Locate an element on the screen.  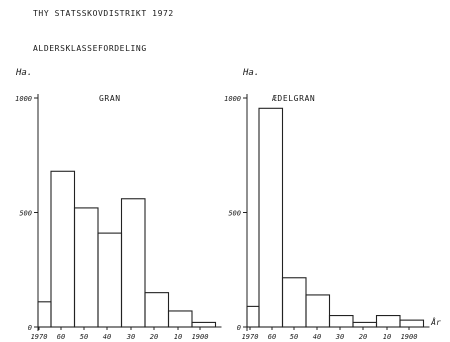
panel-title: ÆDELGRAN is located at coordinates (293, 98).